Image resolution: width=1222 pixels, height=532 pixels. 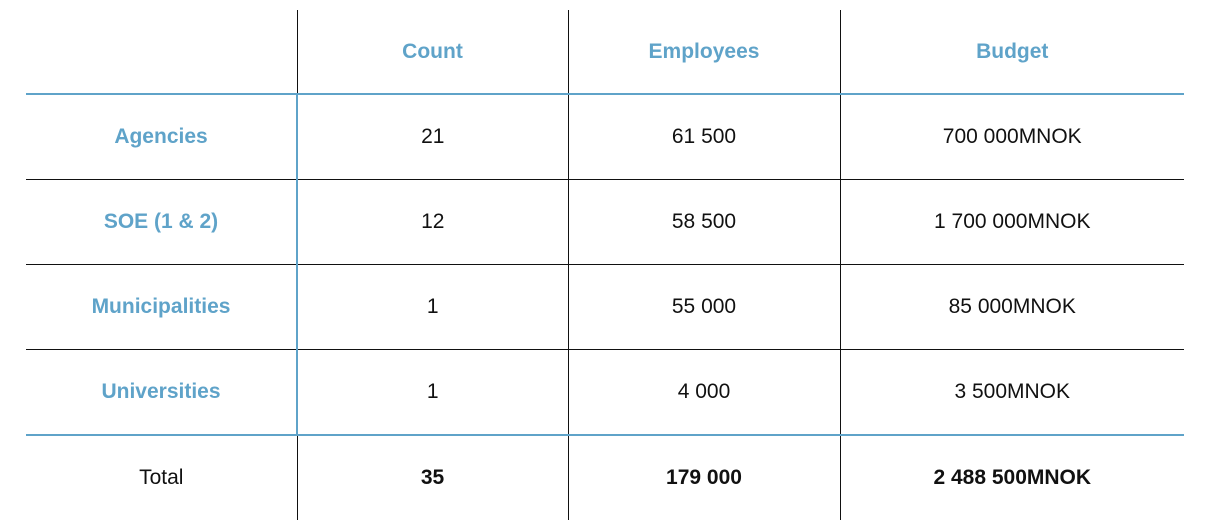 What do you see at coordinates (432, 137) in the screenshot?
I see `cell-count: 21` at bounding box center [432, 137].